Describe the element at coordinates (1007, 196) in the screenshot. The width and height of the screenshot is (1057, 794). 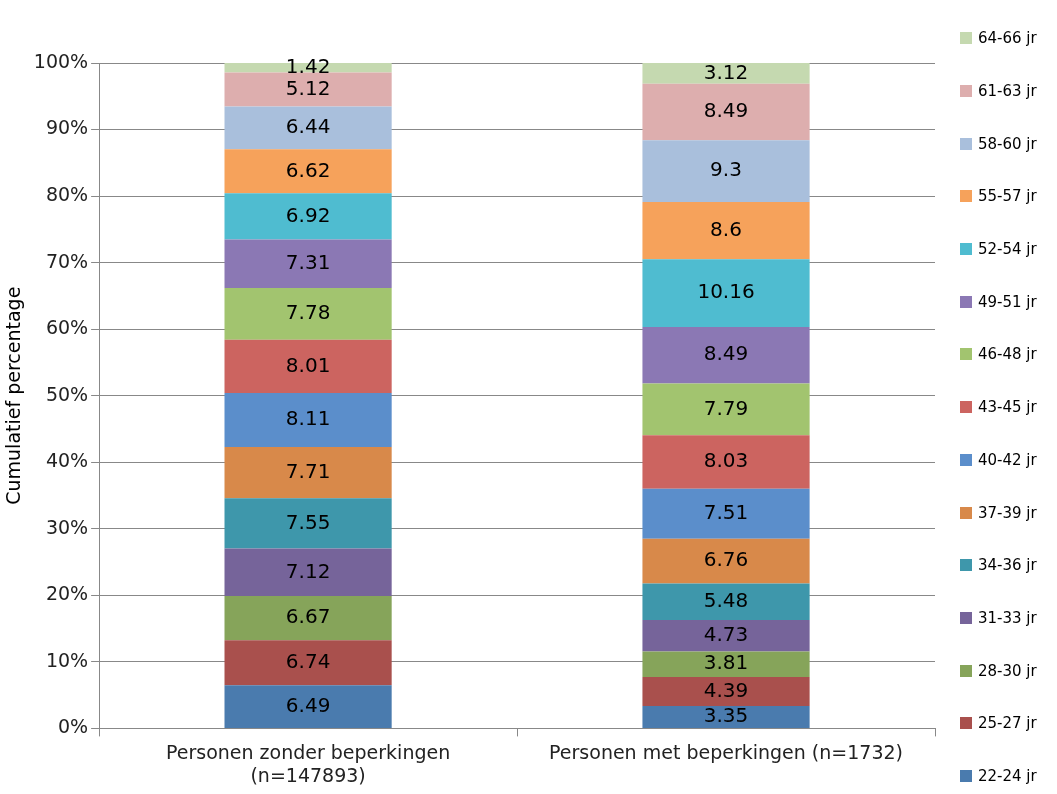
I see `legend-label: 55-57 jr` at that location.